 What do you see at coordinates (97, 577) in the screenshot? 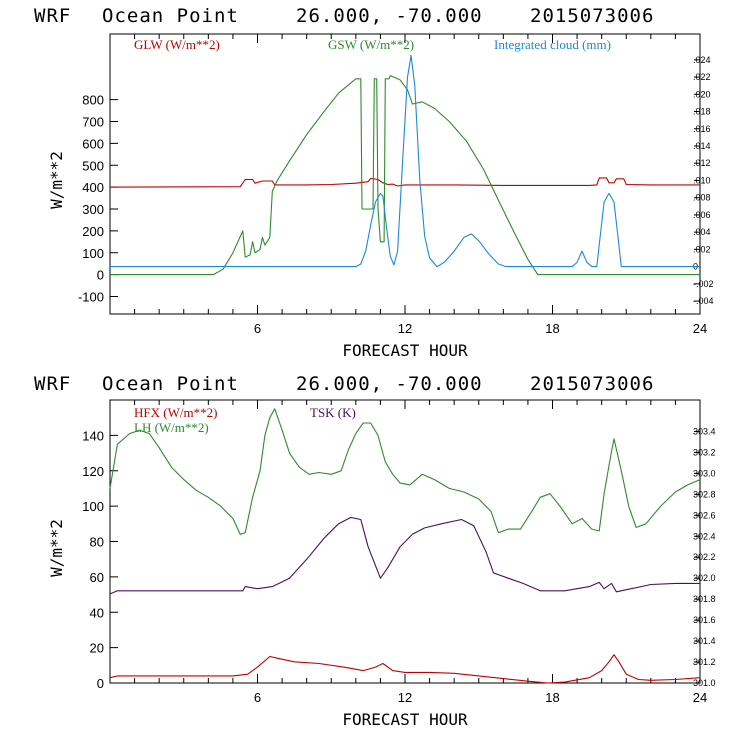
I see `bottom-y-tick-label: 60` at bounding box center [97, 577].